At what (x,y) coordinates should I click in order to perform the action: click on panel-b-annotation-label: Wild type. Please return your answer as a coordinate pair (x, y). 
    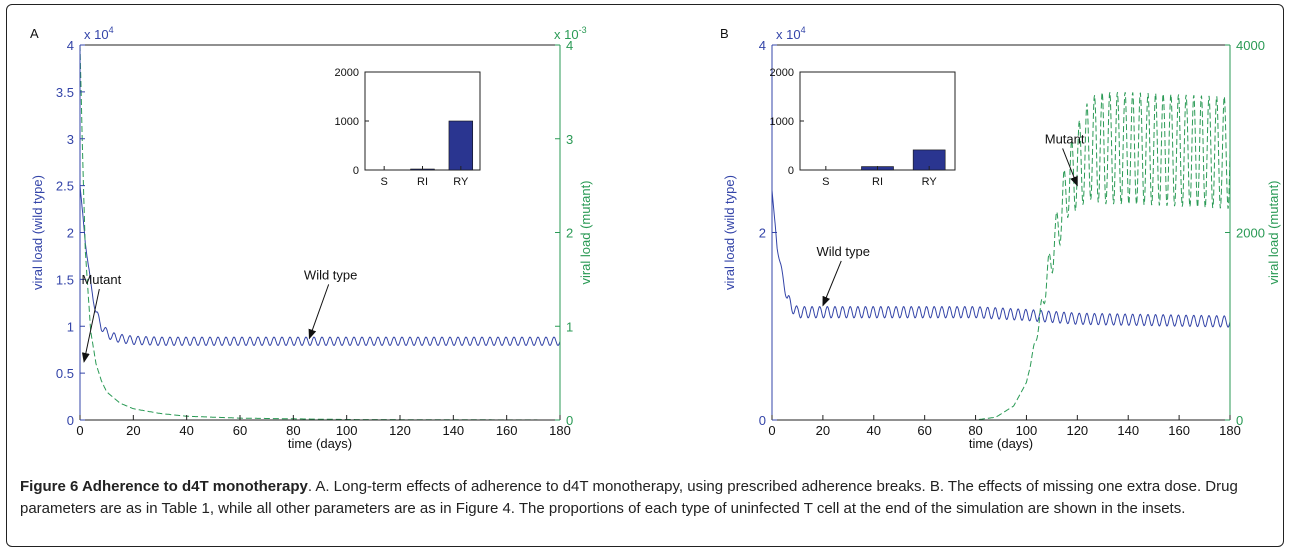
    Looking at the image, I should click on (843, 251).